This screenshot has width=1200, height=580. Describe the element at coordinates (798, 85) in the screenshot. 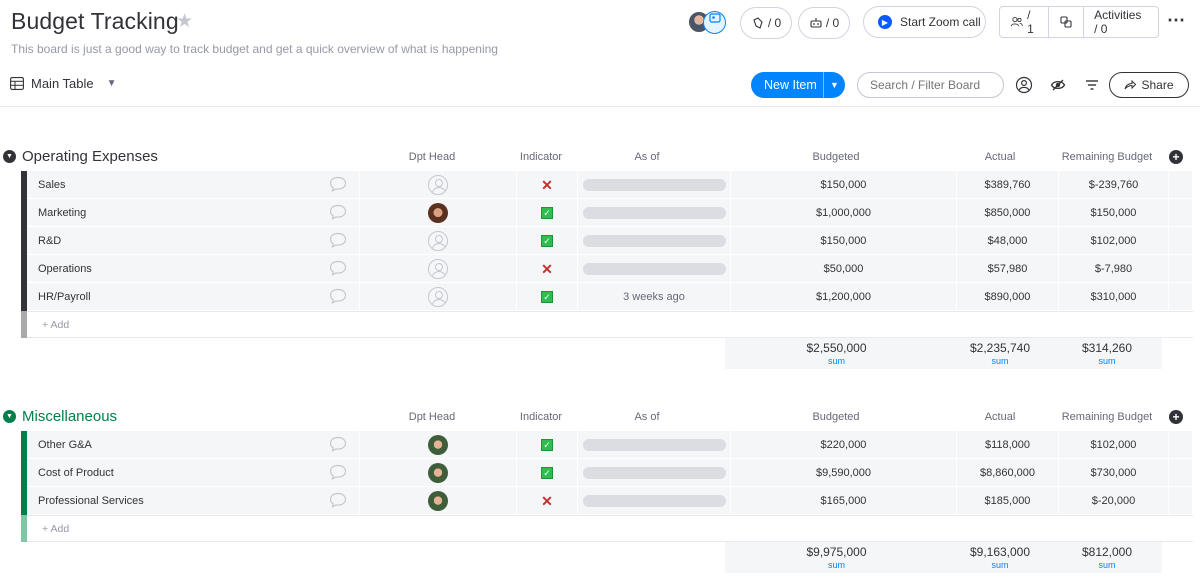

I see `new-item-button: New Item ▼` at that location.